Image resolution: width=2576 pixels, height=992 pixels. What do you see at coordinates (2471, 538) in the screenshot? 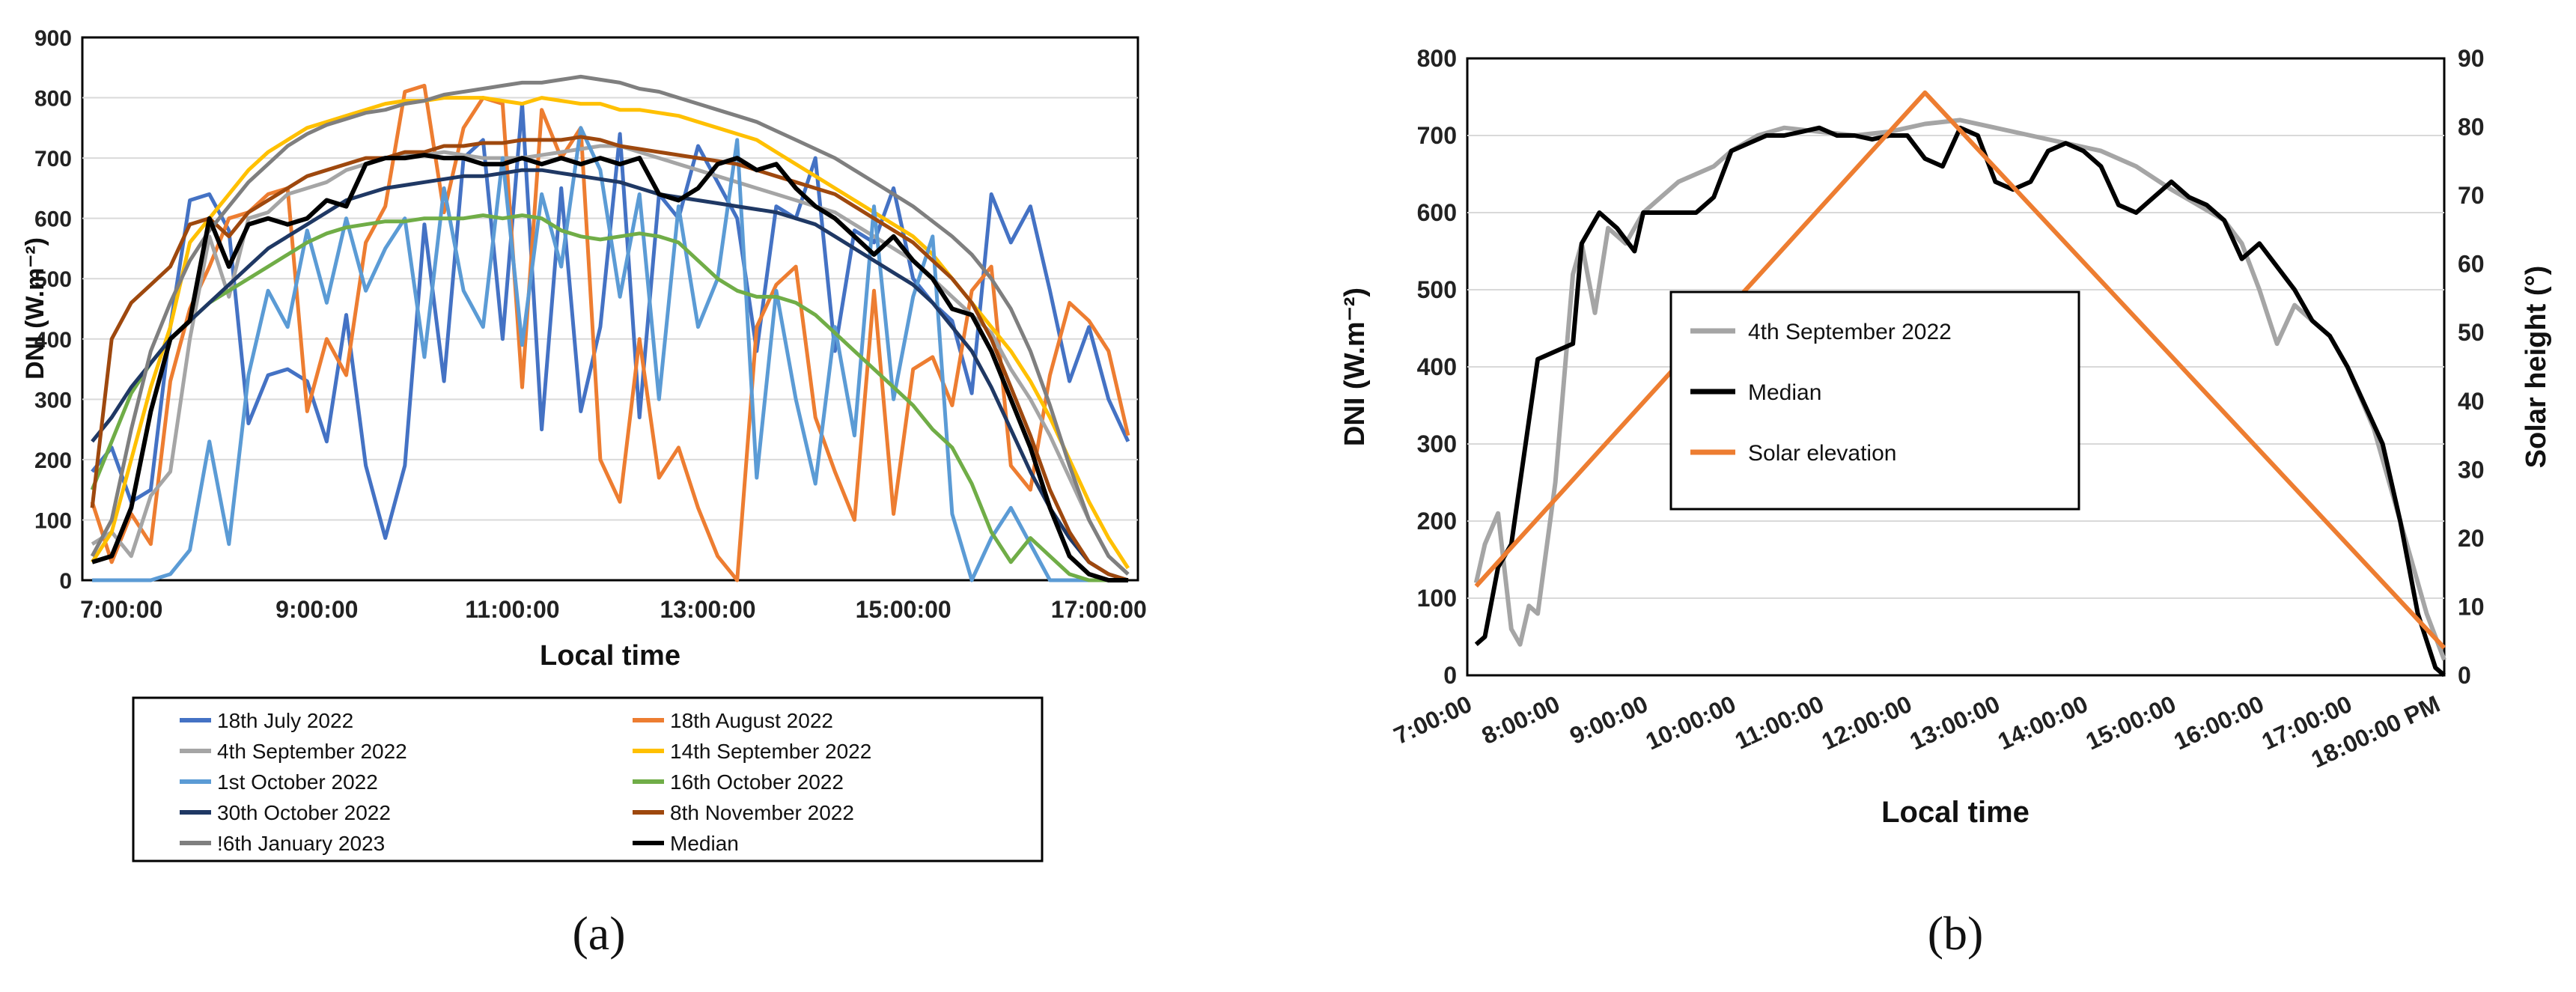
I see `y2-tick-label: 20` at bounding box center [2471, 538].